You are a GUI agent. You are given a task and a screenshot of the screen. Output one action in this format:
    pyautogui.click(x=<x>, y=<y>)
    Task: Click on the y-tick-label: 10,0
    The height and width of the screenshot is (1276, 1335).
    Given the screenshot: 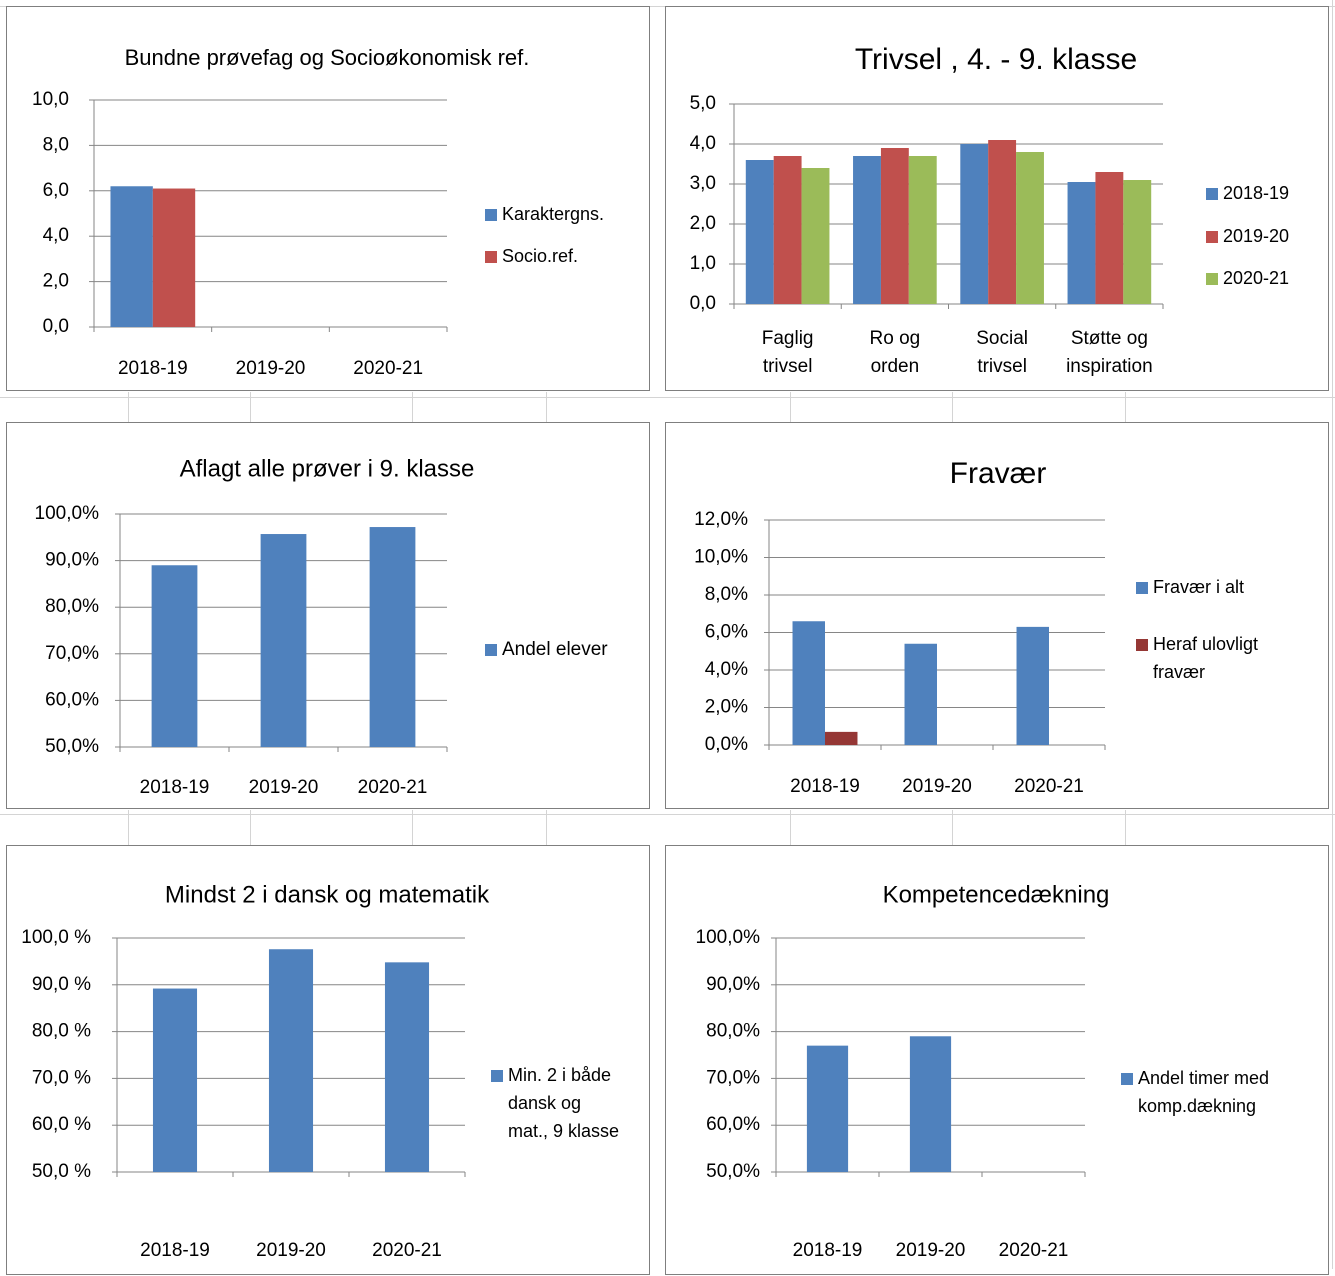 What is the action you would take?
    pyautogui.click(x=50, y=99)
    